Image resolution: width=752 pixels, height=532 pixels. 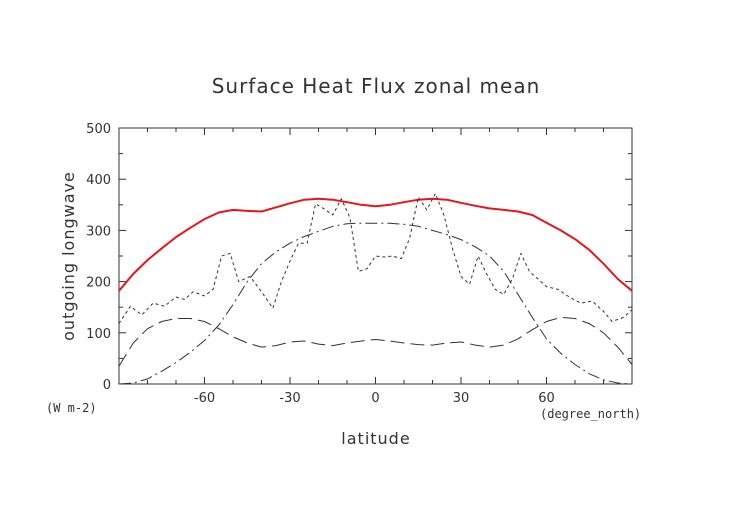 I want to click on x-tick-label: 30, so click(x=461, y=398).